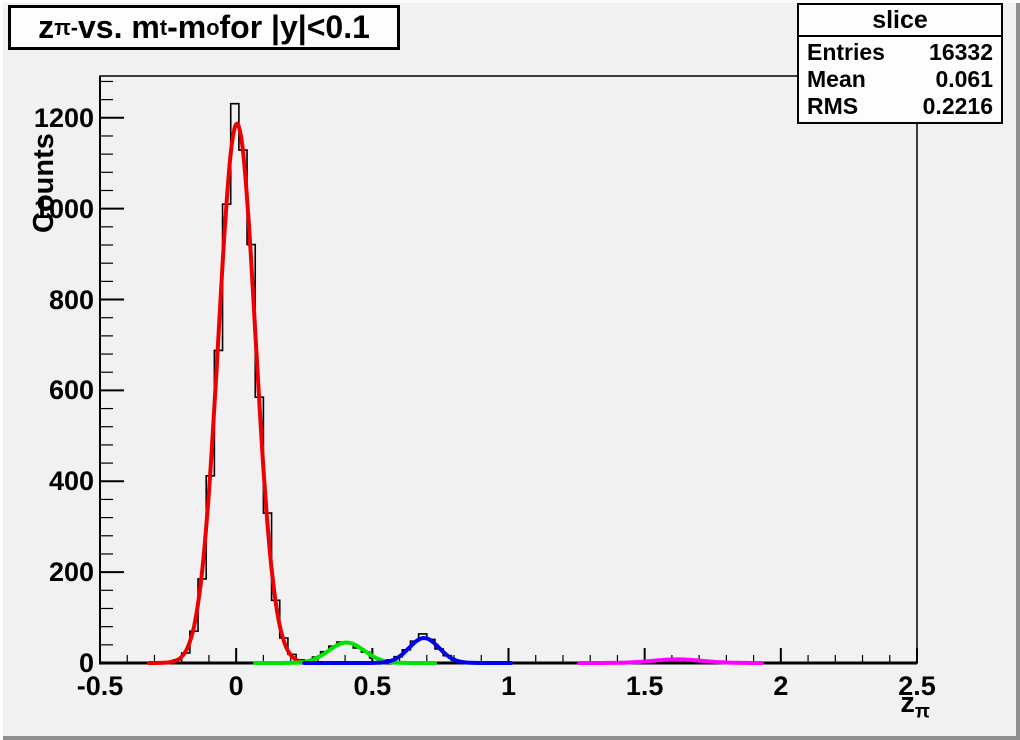  What do you see at coordinates (63, 208) in the screenshot?
I see `y-tick-label: 1000` at bounding box center [63, 208].